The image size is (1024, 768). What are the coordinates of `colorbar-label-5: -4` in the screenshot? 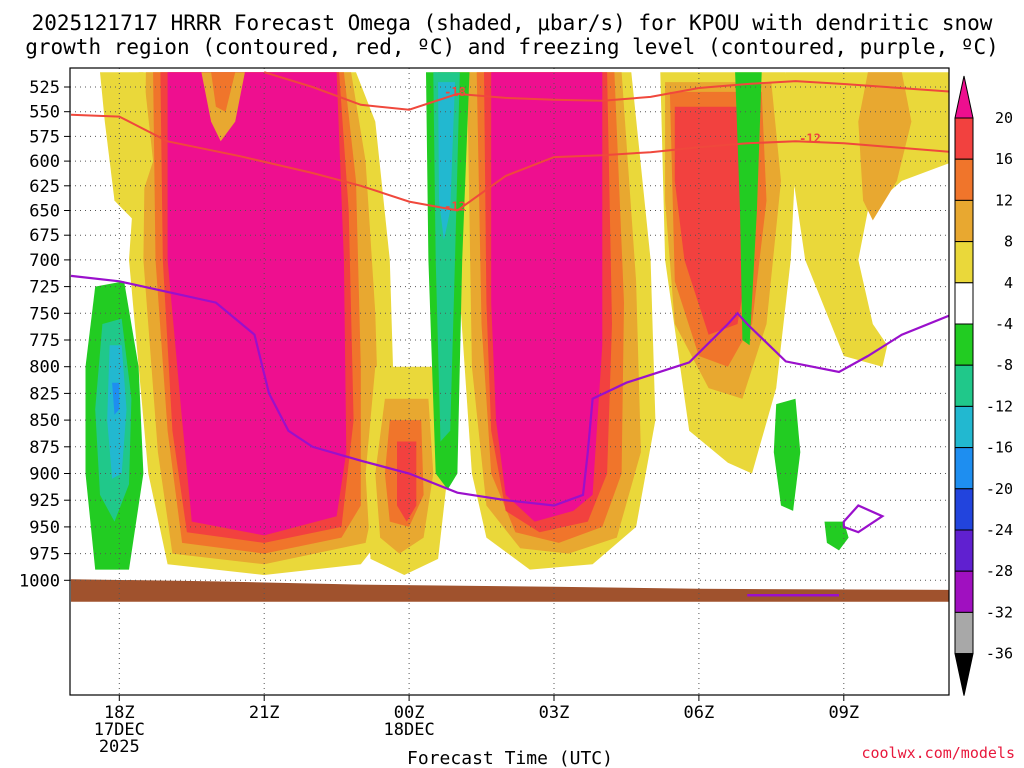 It's located at (1004, 324).